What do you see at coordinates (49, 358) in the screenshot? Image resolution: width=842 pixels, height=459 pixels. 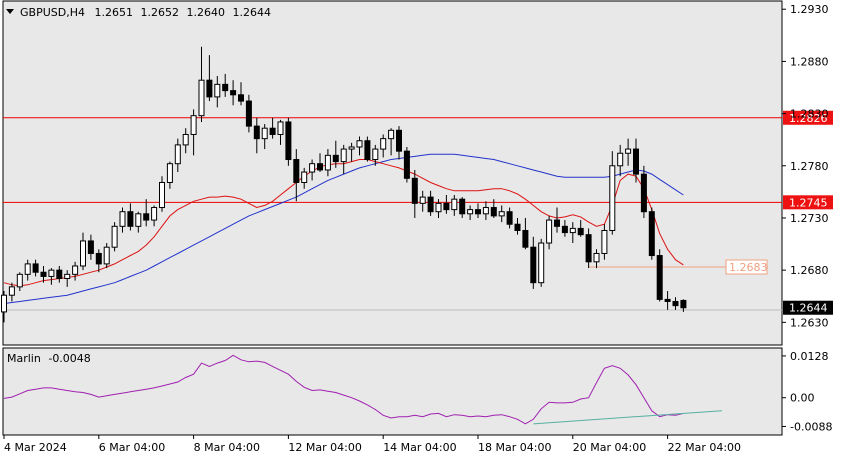 I see `indicator-header: Marlin -0.0048` at bounding box center [49, 358].